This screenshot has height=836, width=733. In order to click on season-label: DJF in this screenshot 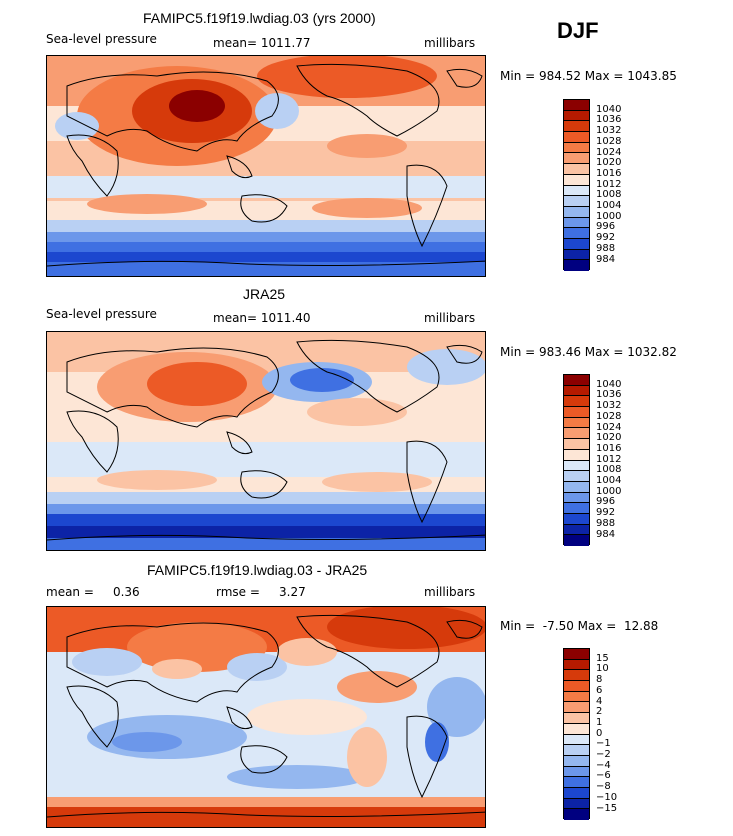, I will do `click(578, 30)`.